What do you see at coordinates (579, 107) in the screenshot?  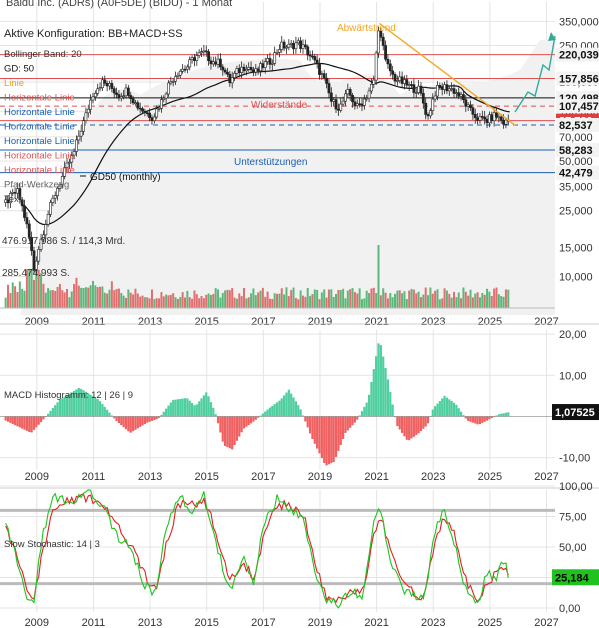 I see `value-badge-label: 107,457` at bounding box center [579, 107].